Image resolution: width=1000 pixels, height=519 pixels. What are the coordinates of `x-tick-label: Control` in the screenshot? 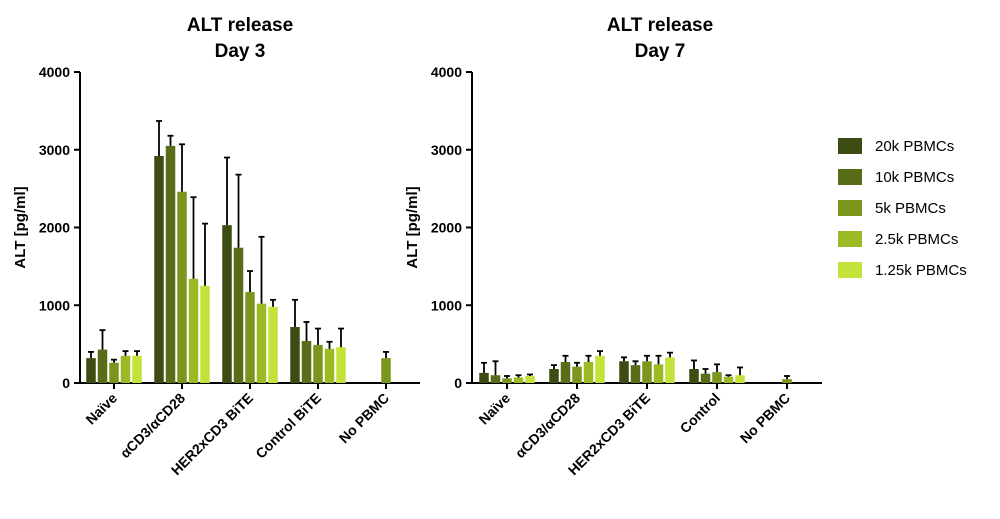 It's located at (700, 413).